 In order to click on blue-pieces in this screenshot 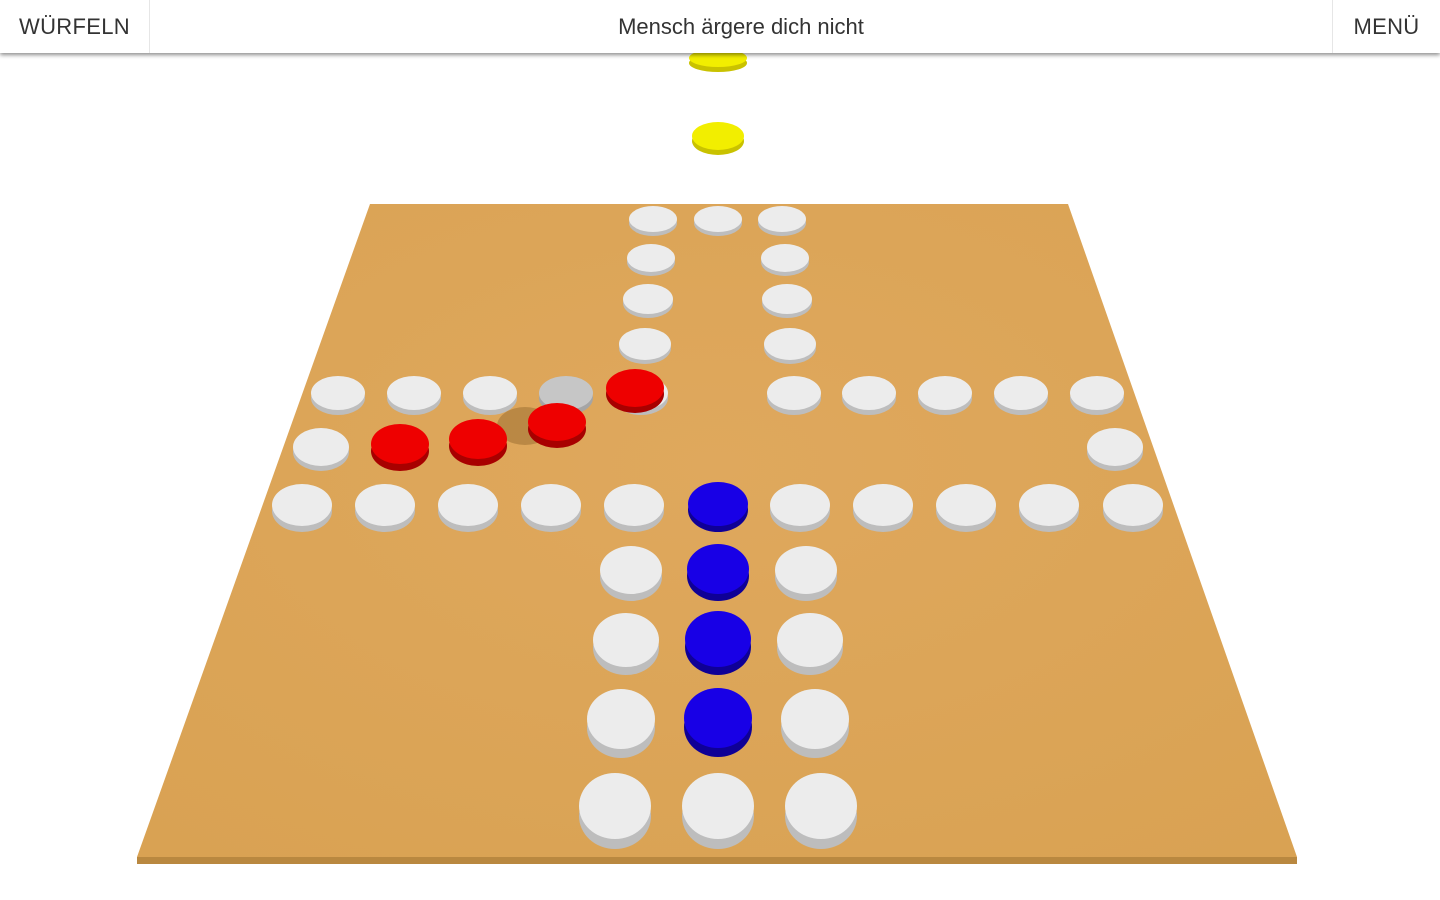, I will do `click(718, 619)`.